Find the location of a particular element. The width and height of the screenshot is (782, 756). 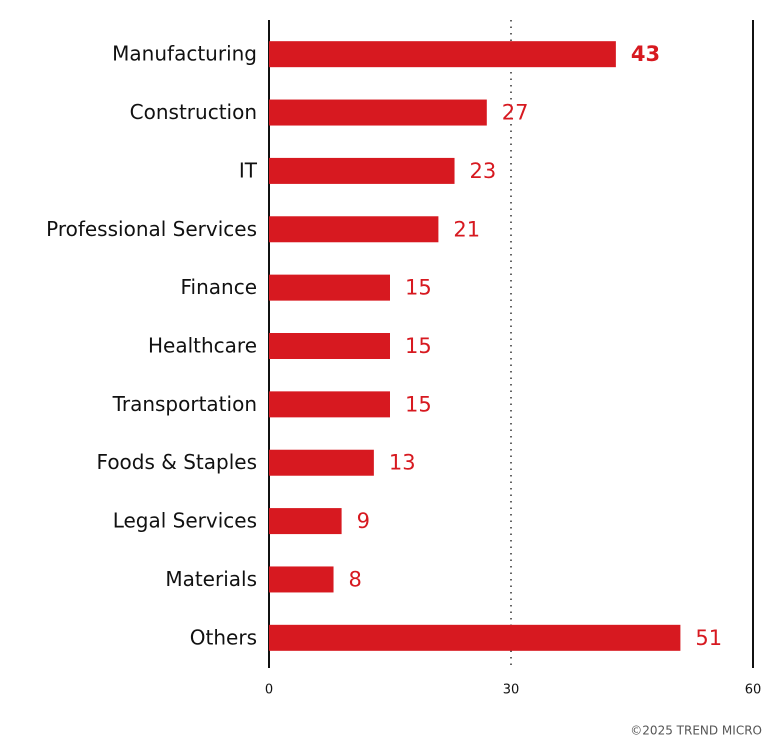

value-label: 51 is located at coordinates (708, 638).